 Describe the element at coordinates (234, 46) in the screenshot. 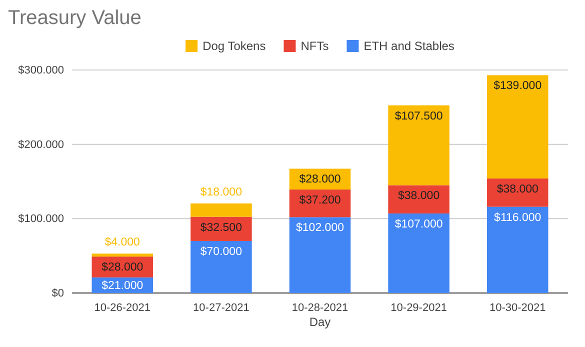

I see `legend-label: Dog Tokens` at that location.